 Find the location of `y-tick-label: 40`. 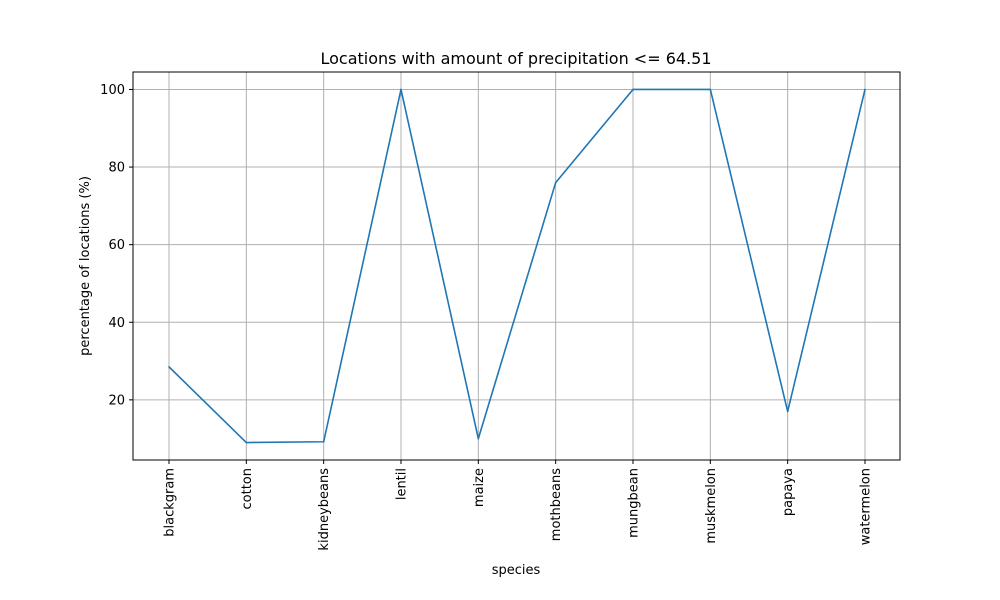

y-tick-label: 40 is located at coordinates (116, 323).